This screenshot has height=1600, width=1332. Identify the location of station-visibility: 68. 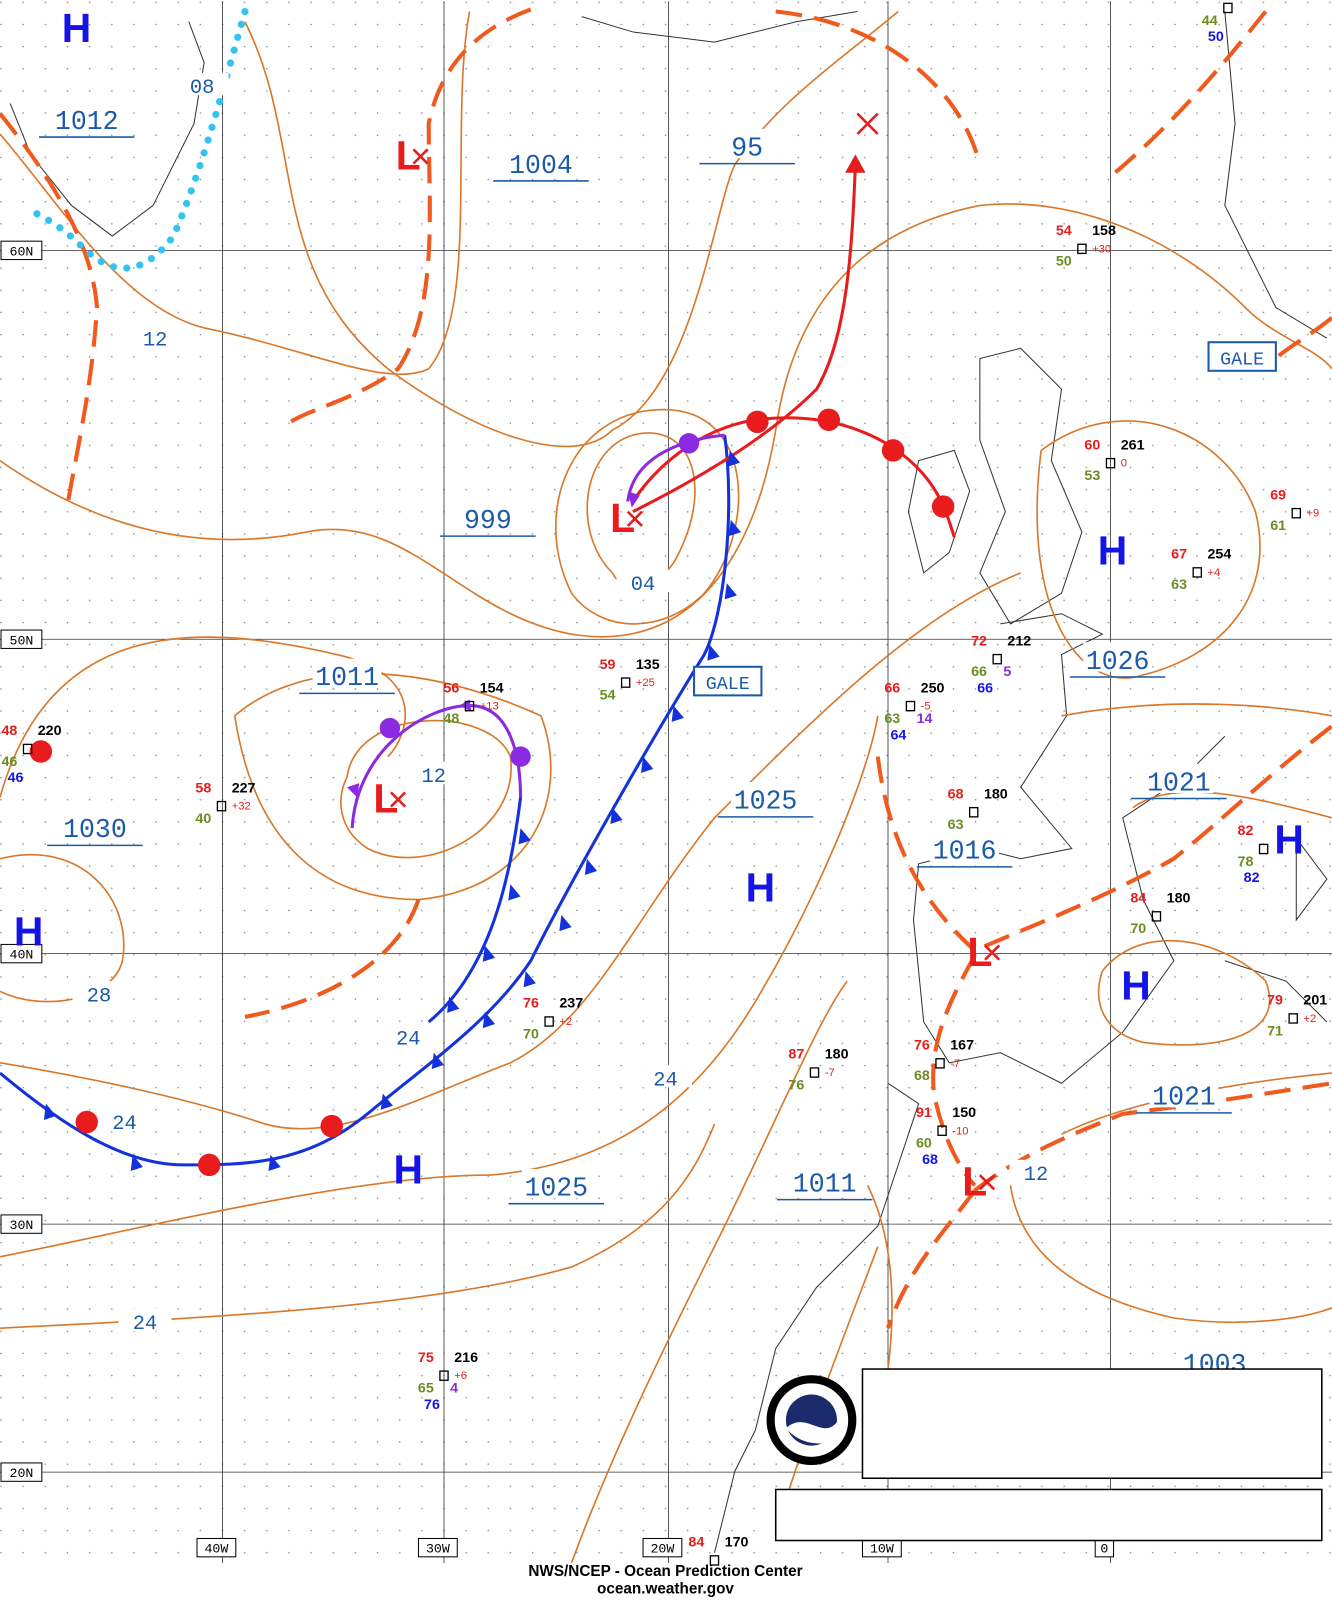
(930, 1160).